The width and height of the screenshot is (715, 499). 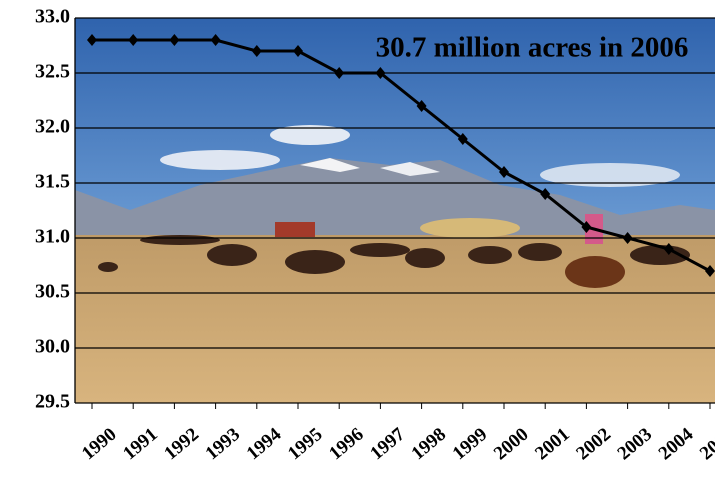 I want to click on x-tick-label: 2004, so click(x=676, y=444).